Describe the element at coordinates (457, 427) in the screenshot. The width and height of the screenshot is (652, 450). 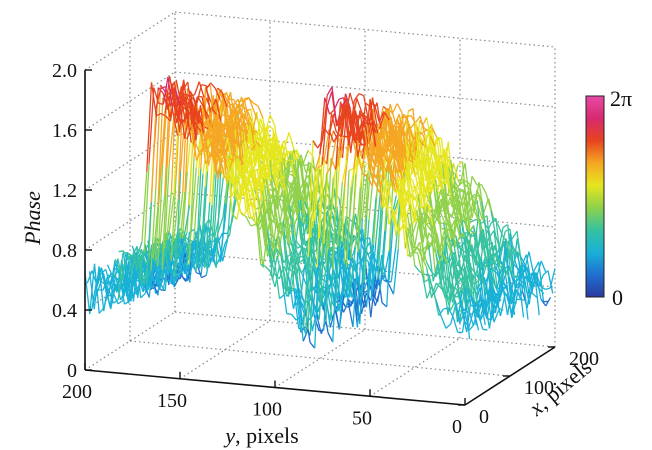
I see `y-tick-label: 0` at that location.